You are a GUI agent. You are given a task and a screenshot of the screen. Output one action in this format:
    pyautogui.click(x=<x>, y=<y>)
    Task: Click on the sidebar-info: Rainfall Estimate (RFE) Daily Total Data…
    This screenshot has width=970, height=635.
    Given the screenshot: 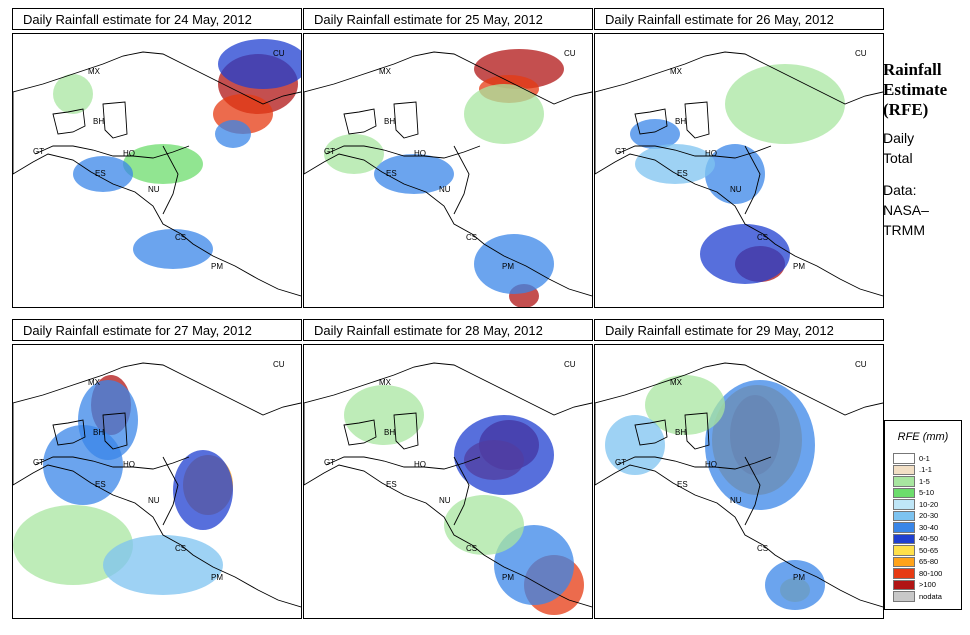 What is the action you would take?
    pyautogui.click(x=925, y=150)
    